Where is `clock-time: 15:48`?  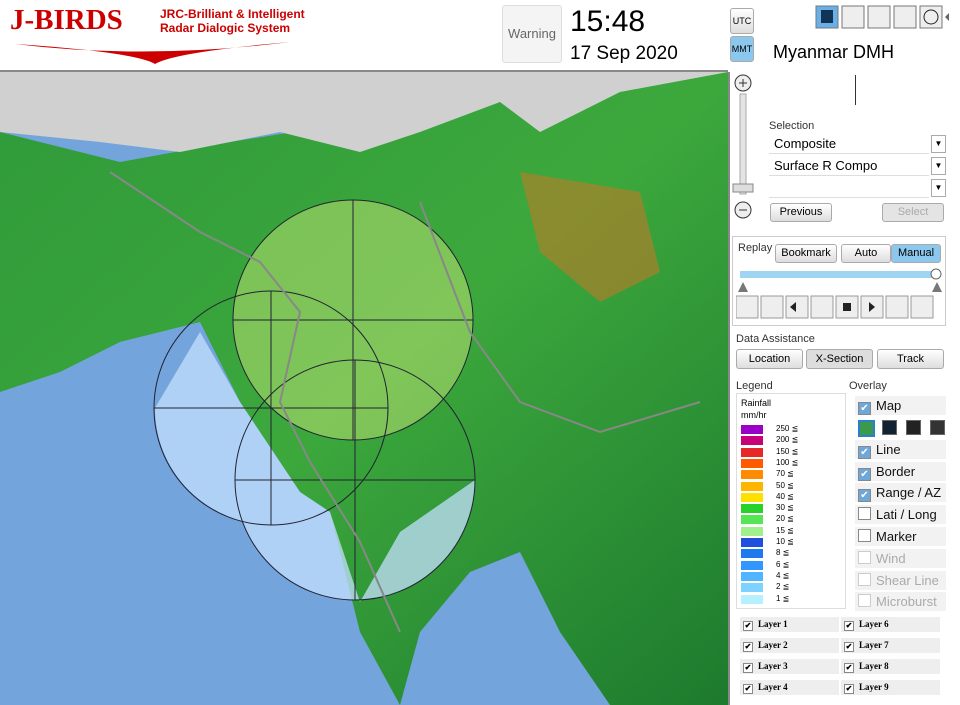
clock-time: 15:48 is located at coordinates (608, 21).